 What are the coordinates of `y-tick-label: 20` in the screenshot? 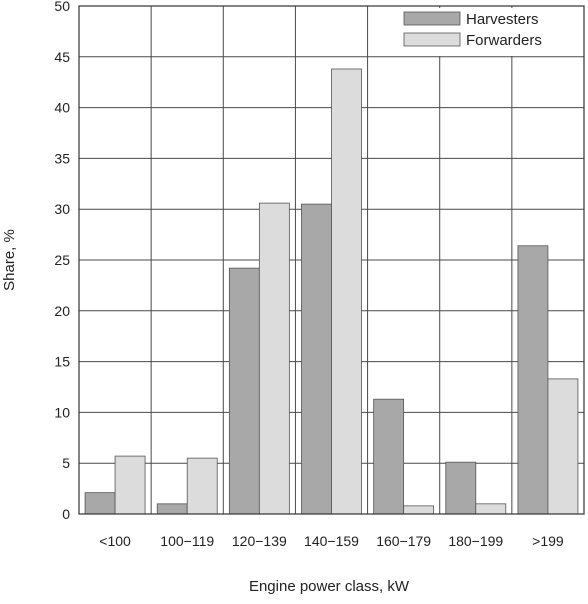 It's located at (62, 311).